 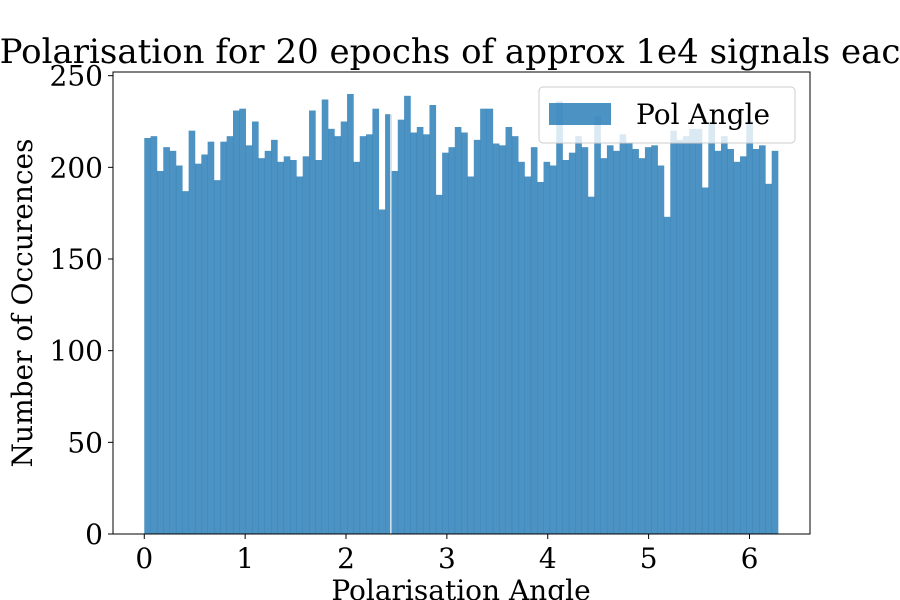 What do you see at coordinates (580, 114) in the screenshot?
I see `legend-swatch` at bounding box center [580, 114].